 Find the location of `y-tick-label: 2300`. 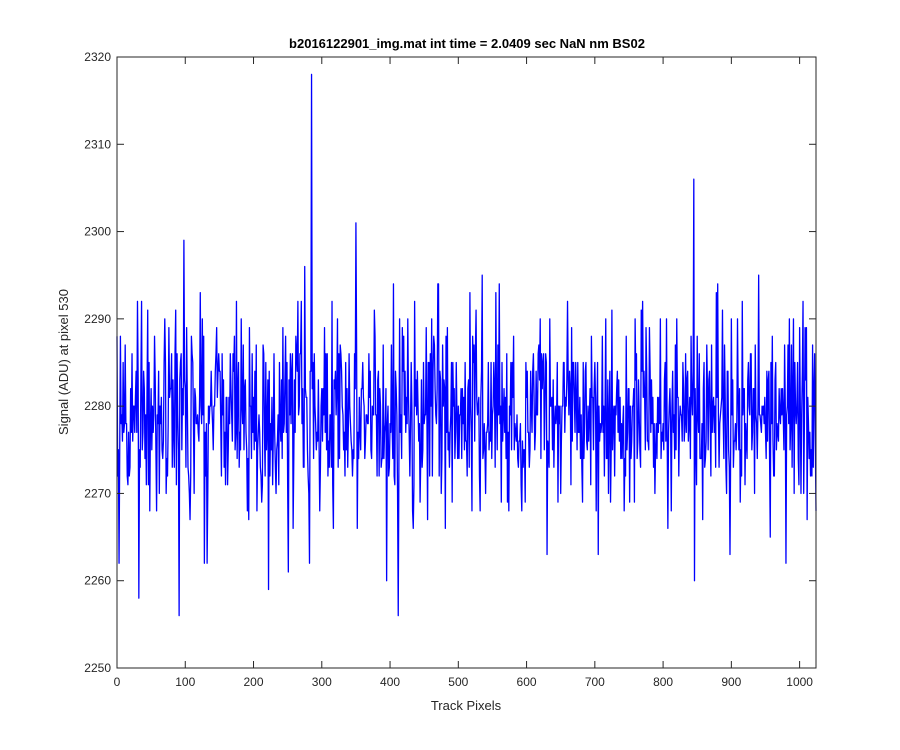

y-tick-label: 2300 is located at coordinates (97, 232).